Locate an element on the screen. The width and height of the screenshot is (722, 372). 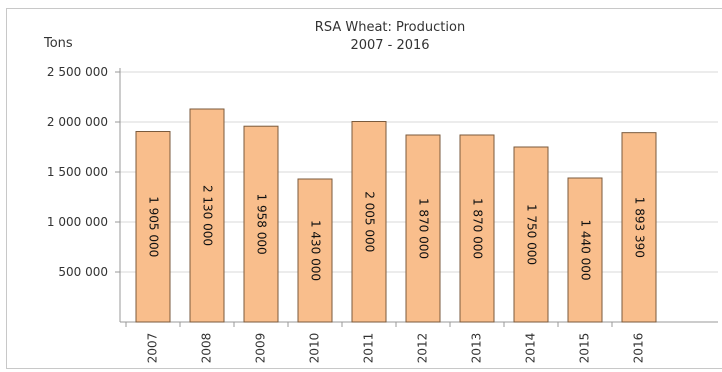
y-tick-label: 1 000 000 is located at coordinates (77, 222).